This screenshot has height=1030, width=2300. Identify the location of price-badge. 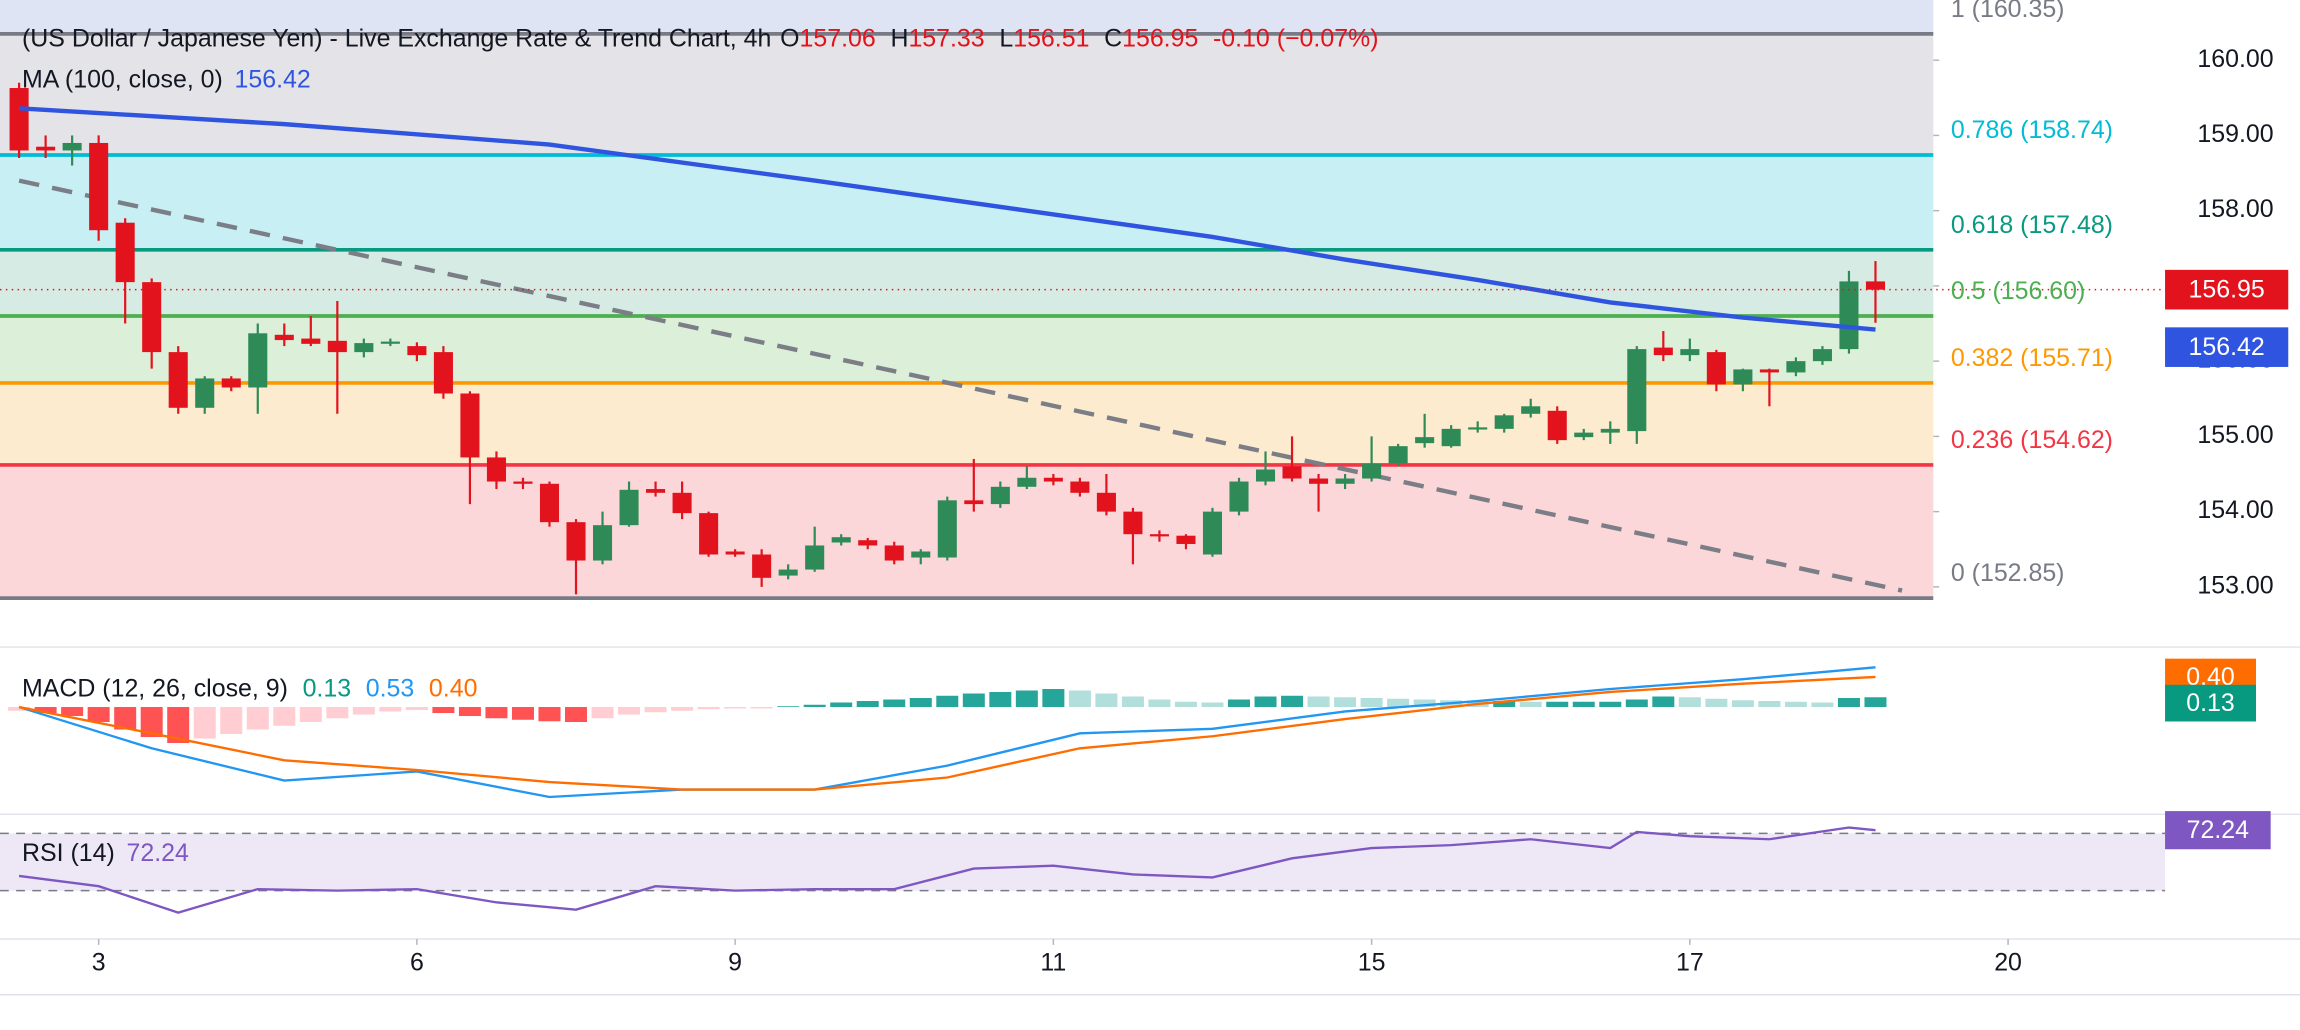
(2227, 289).